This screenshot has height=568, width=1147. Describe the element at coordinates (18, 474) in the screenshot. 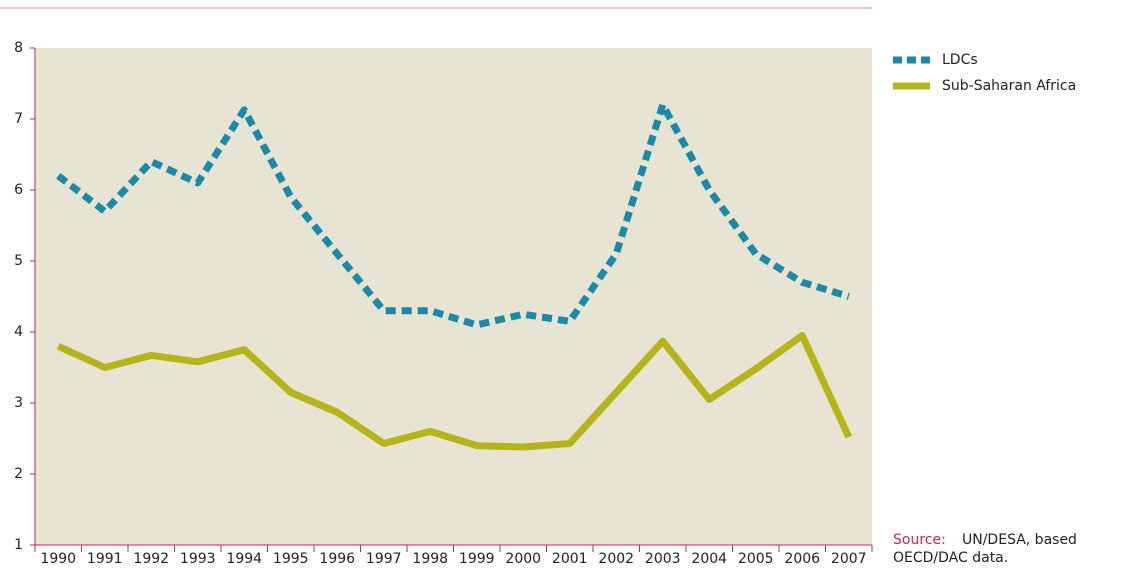

I see `y-tick-label: 2` at that location.